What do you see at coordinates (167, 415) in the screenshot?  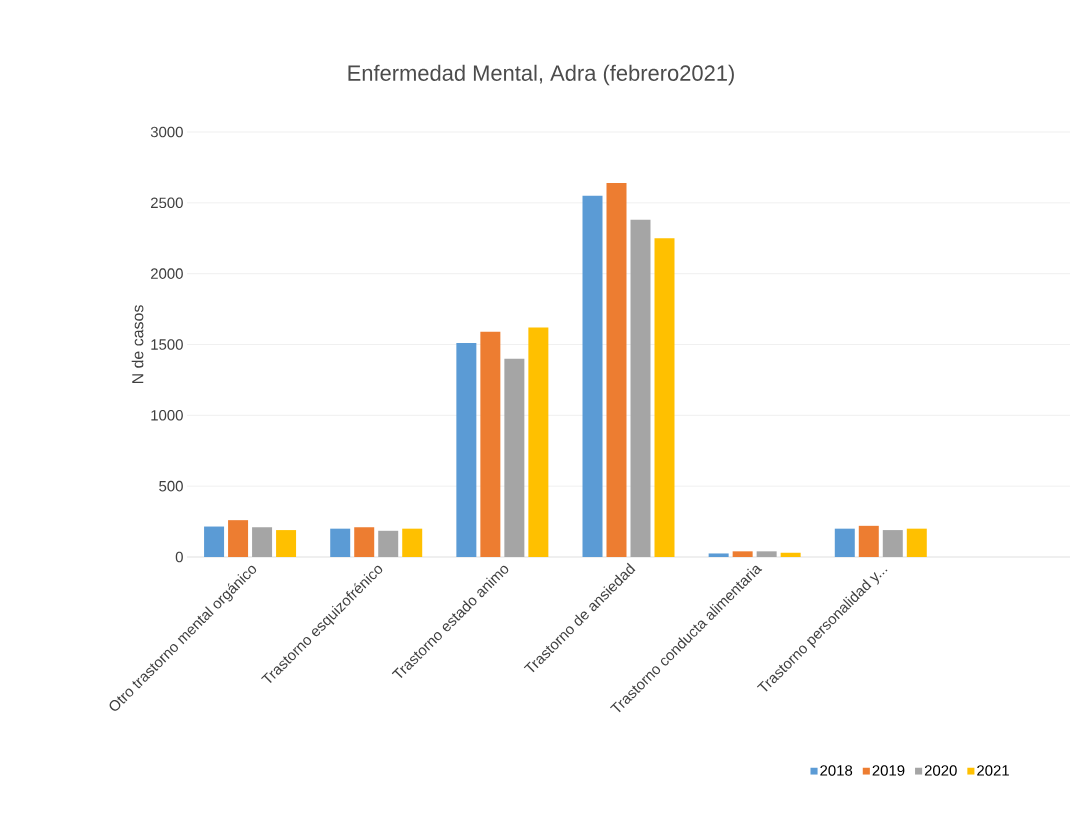 I see `y-tick-label: 1000` at bounding box center [167, 415].